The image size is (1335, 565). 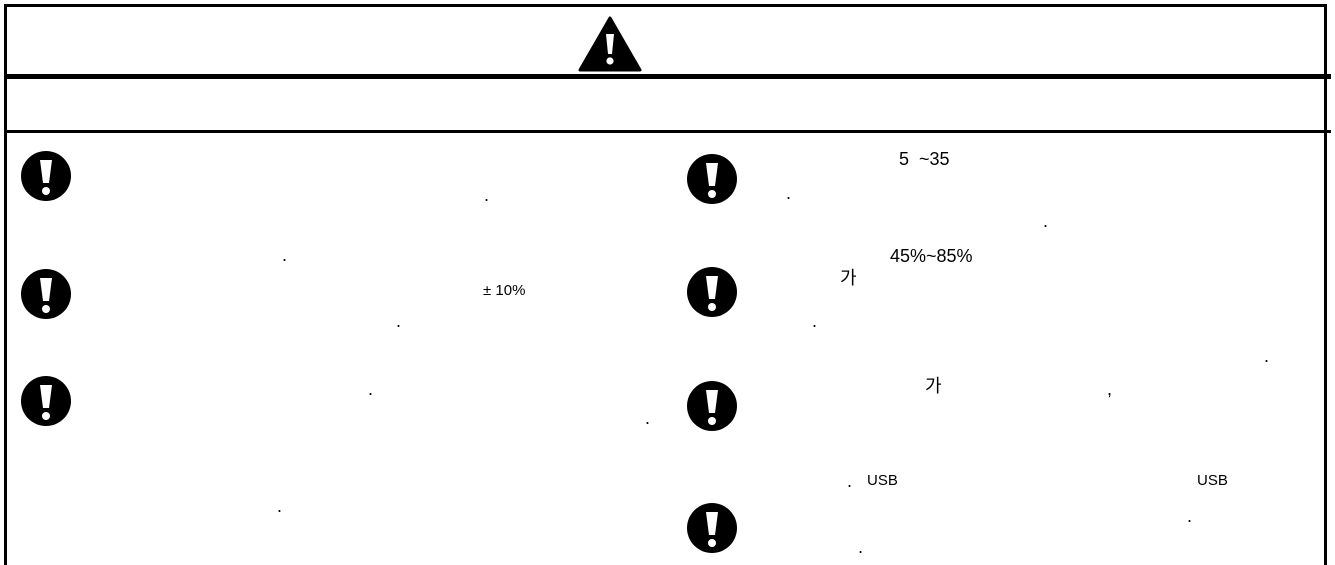 What do you see at coordinates (667, 131) in the screenshot?
I see `subheader-divider` at bounding box center [667, 131].